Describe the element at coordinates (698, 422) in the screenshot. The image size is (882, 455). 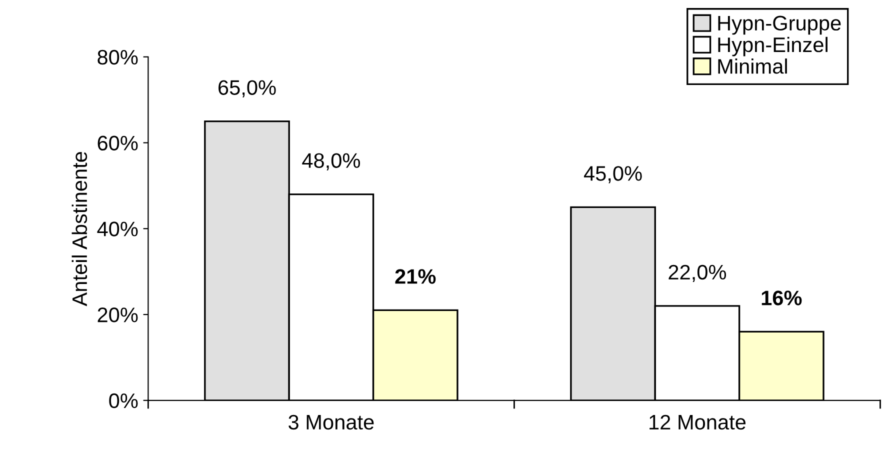
I see `x-tick-label: 12 Monate` at that location.